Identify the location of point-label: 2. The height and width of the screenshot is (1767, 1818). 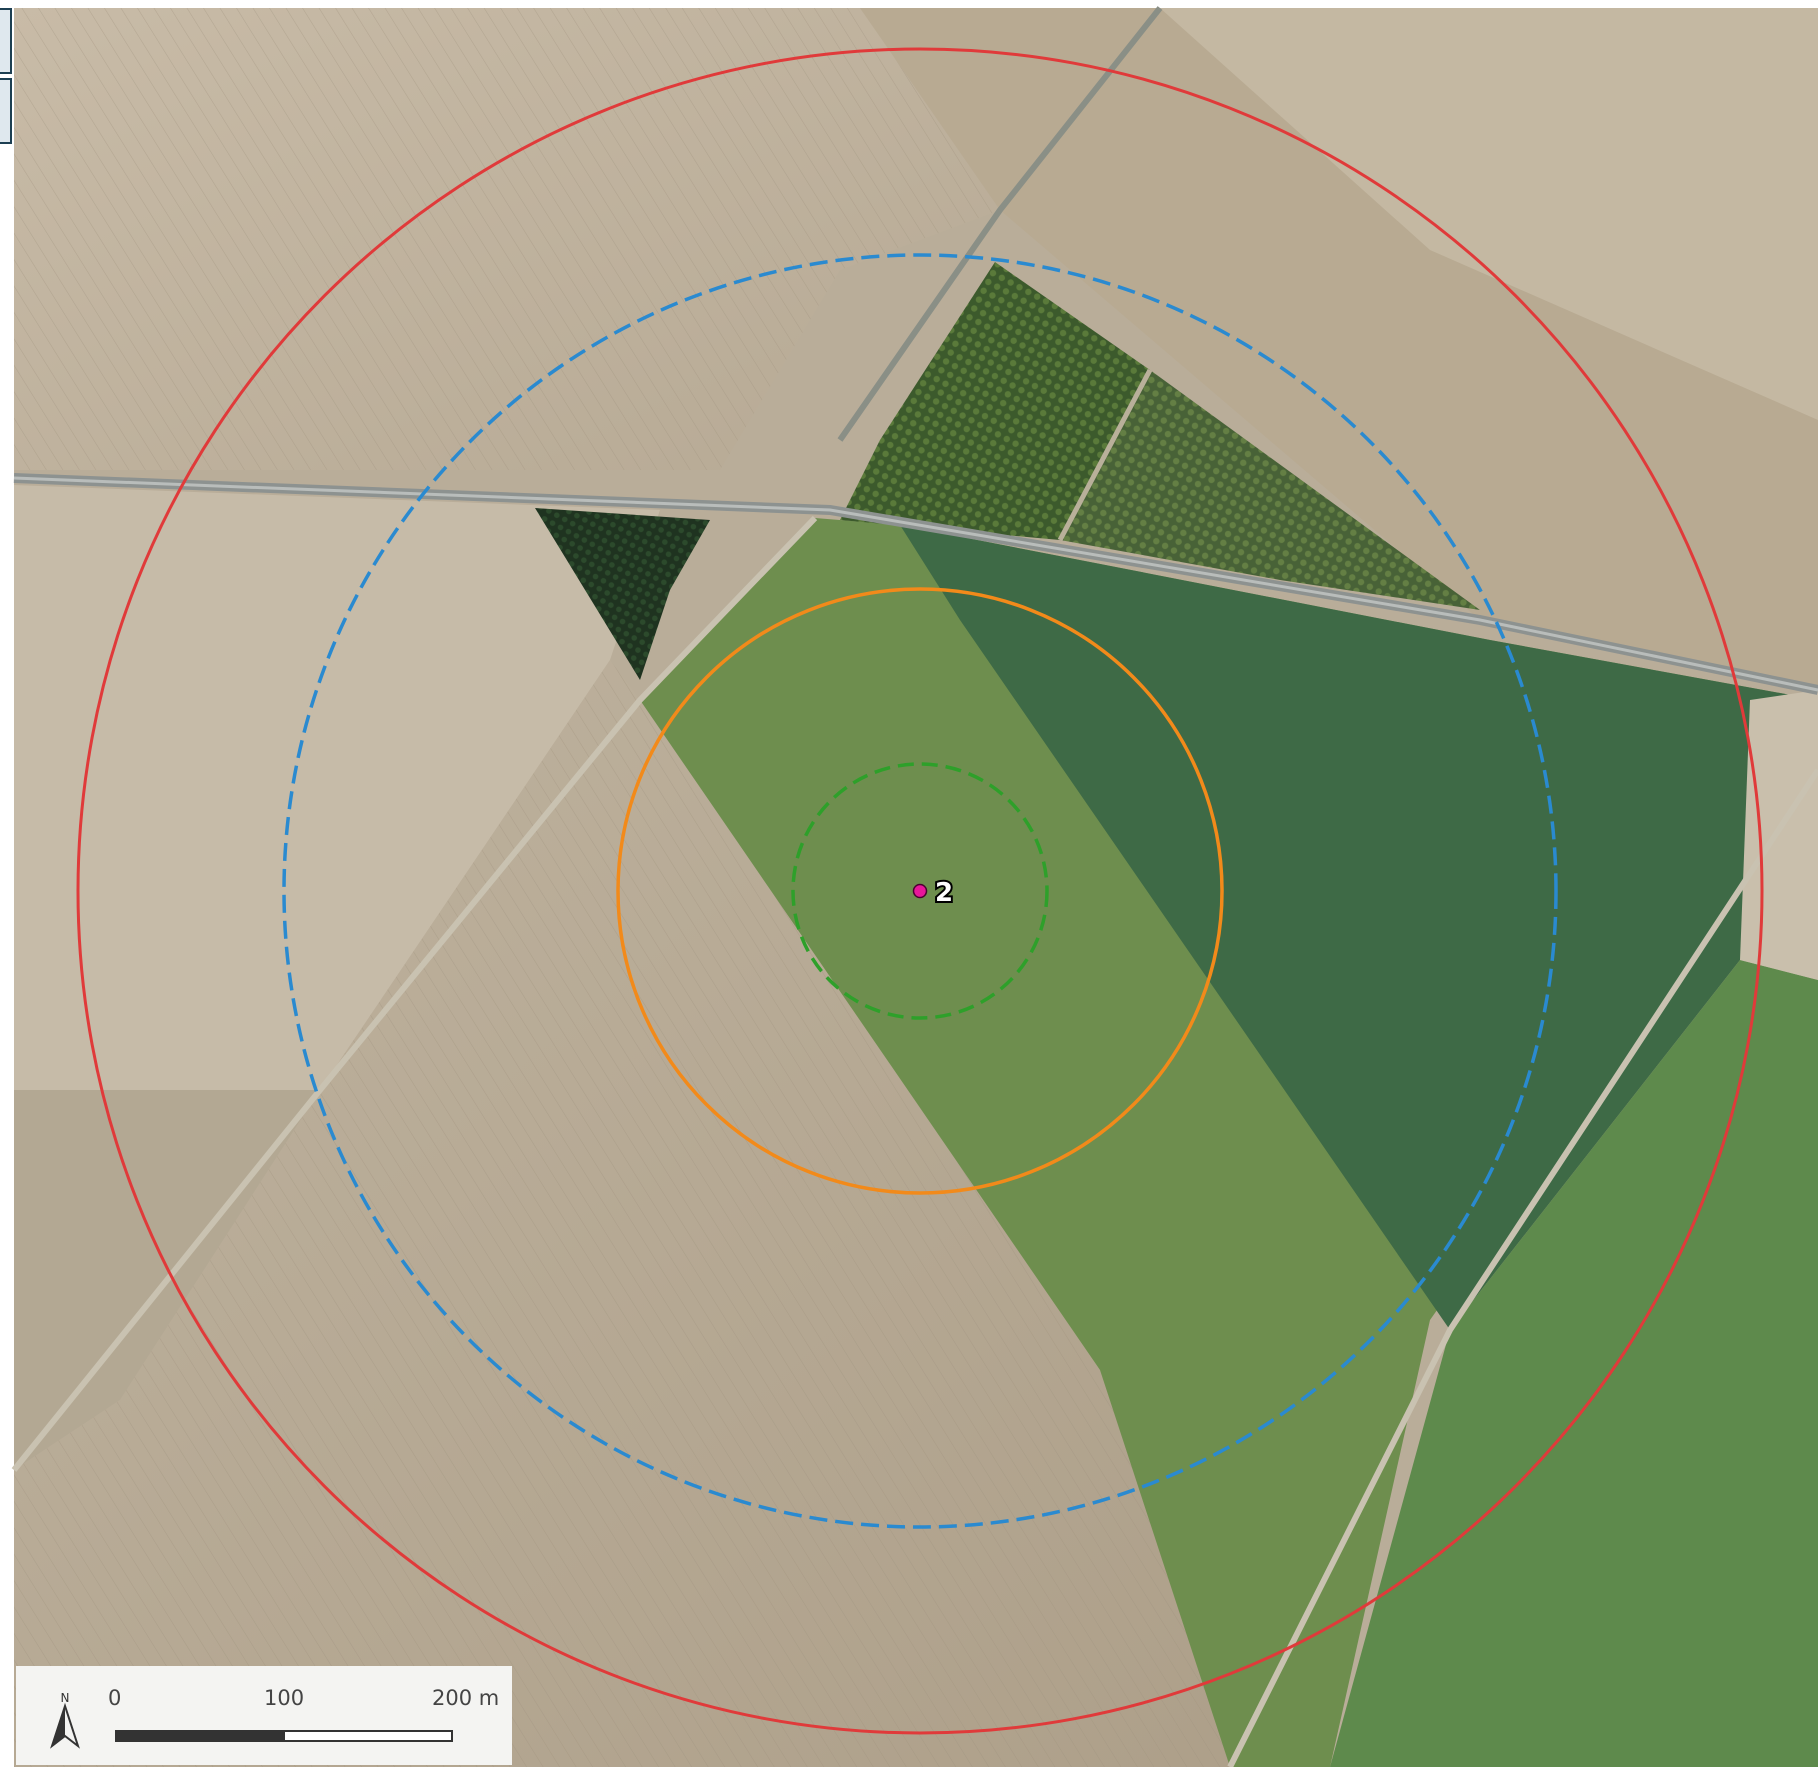
(944, 893).